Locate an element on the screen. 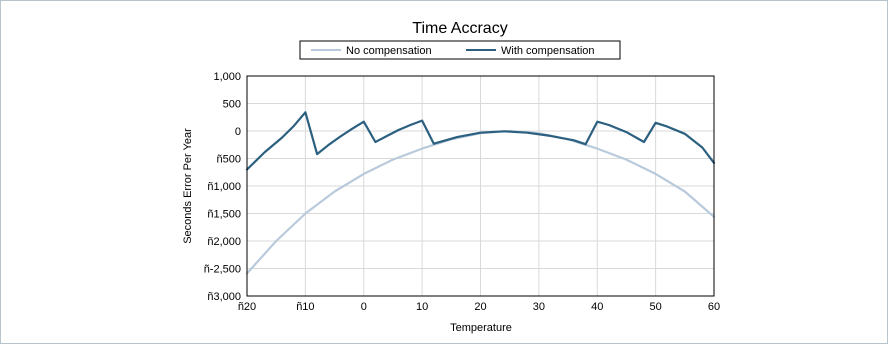 Image resolution: width=888 pixels, height=345 pixels. y-tick-label: 0 is located at coordinates (238, 132).